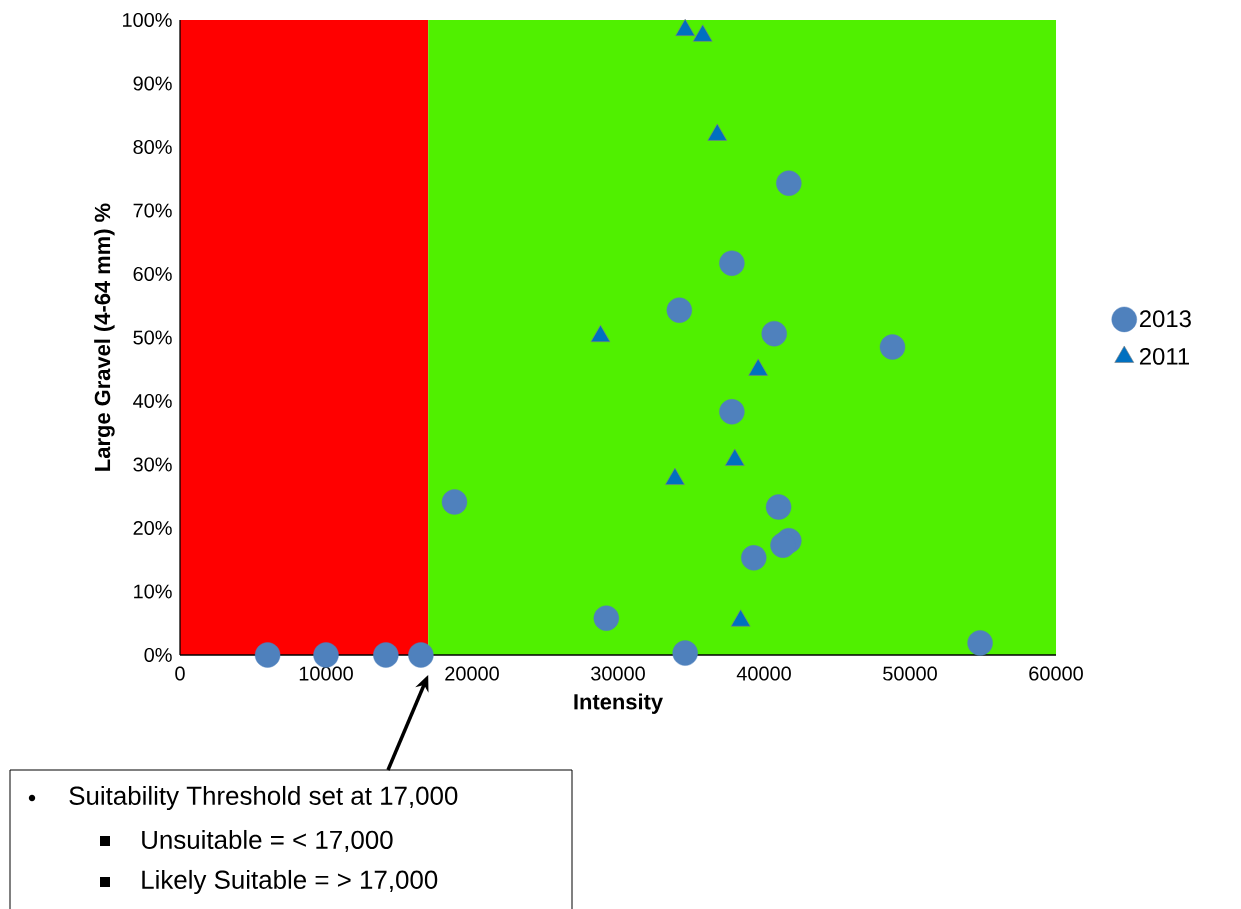 This screenshot has width=1241, height=909. Describe the element at coordinates (104, 337) in the screenshot. I see `y-axis-title: Large Gravel (4-64 mm) %` at that location.